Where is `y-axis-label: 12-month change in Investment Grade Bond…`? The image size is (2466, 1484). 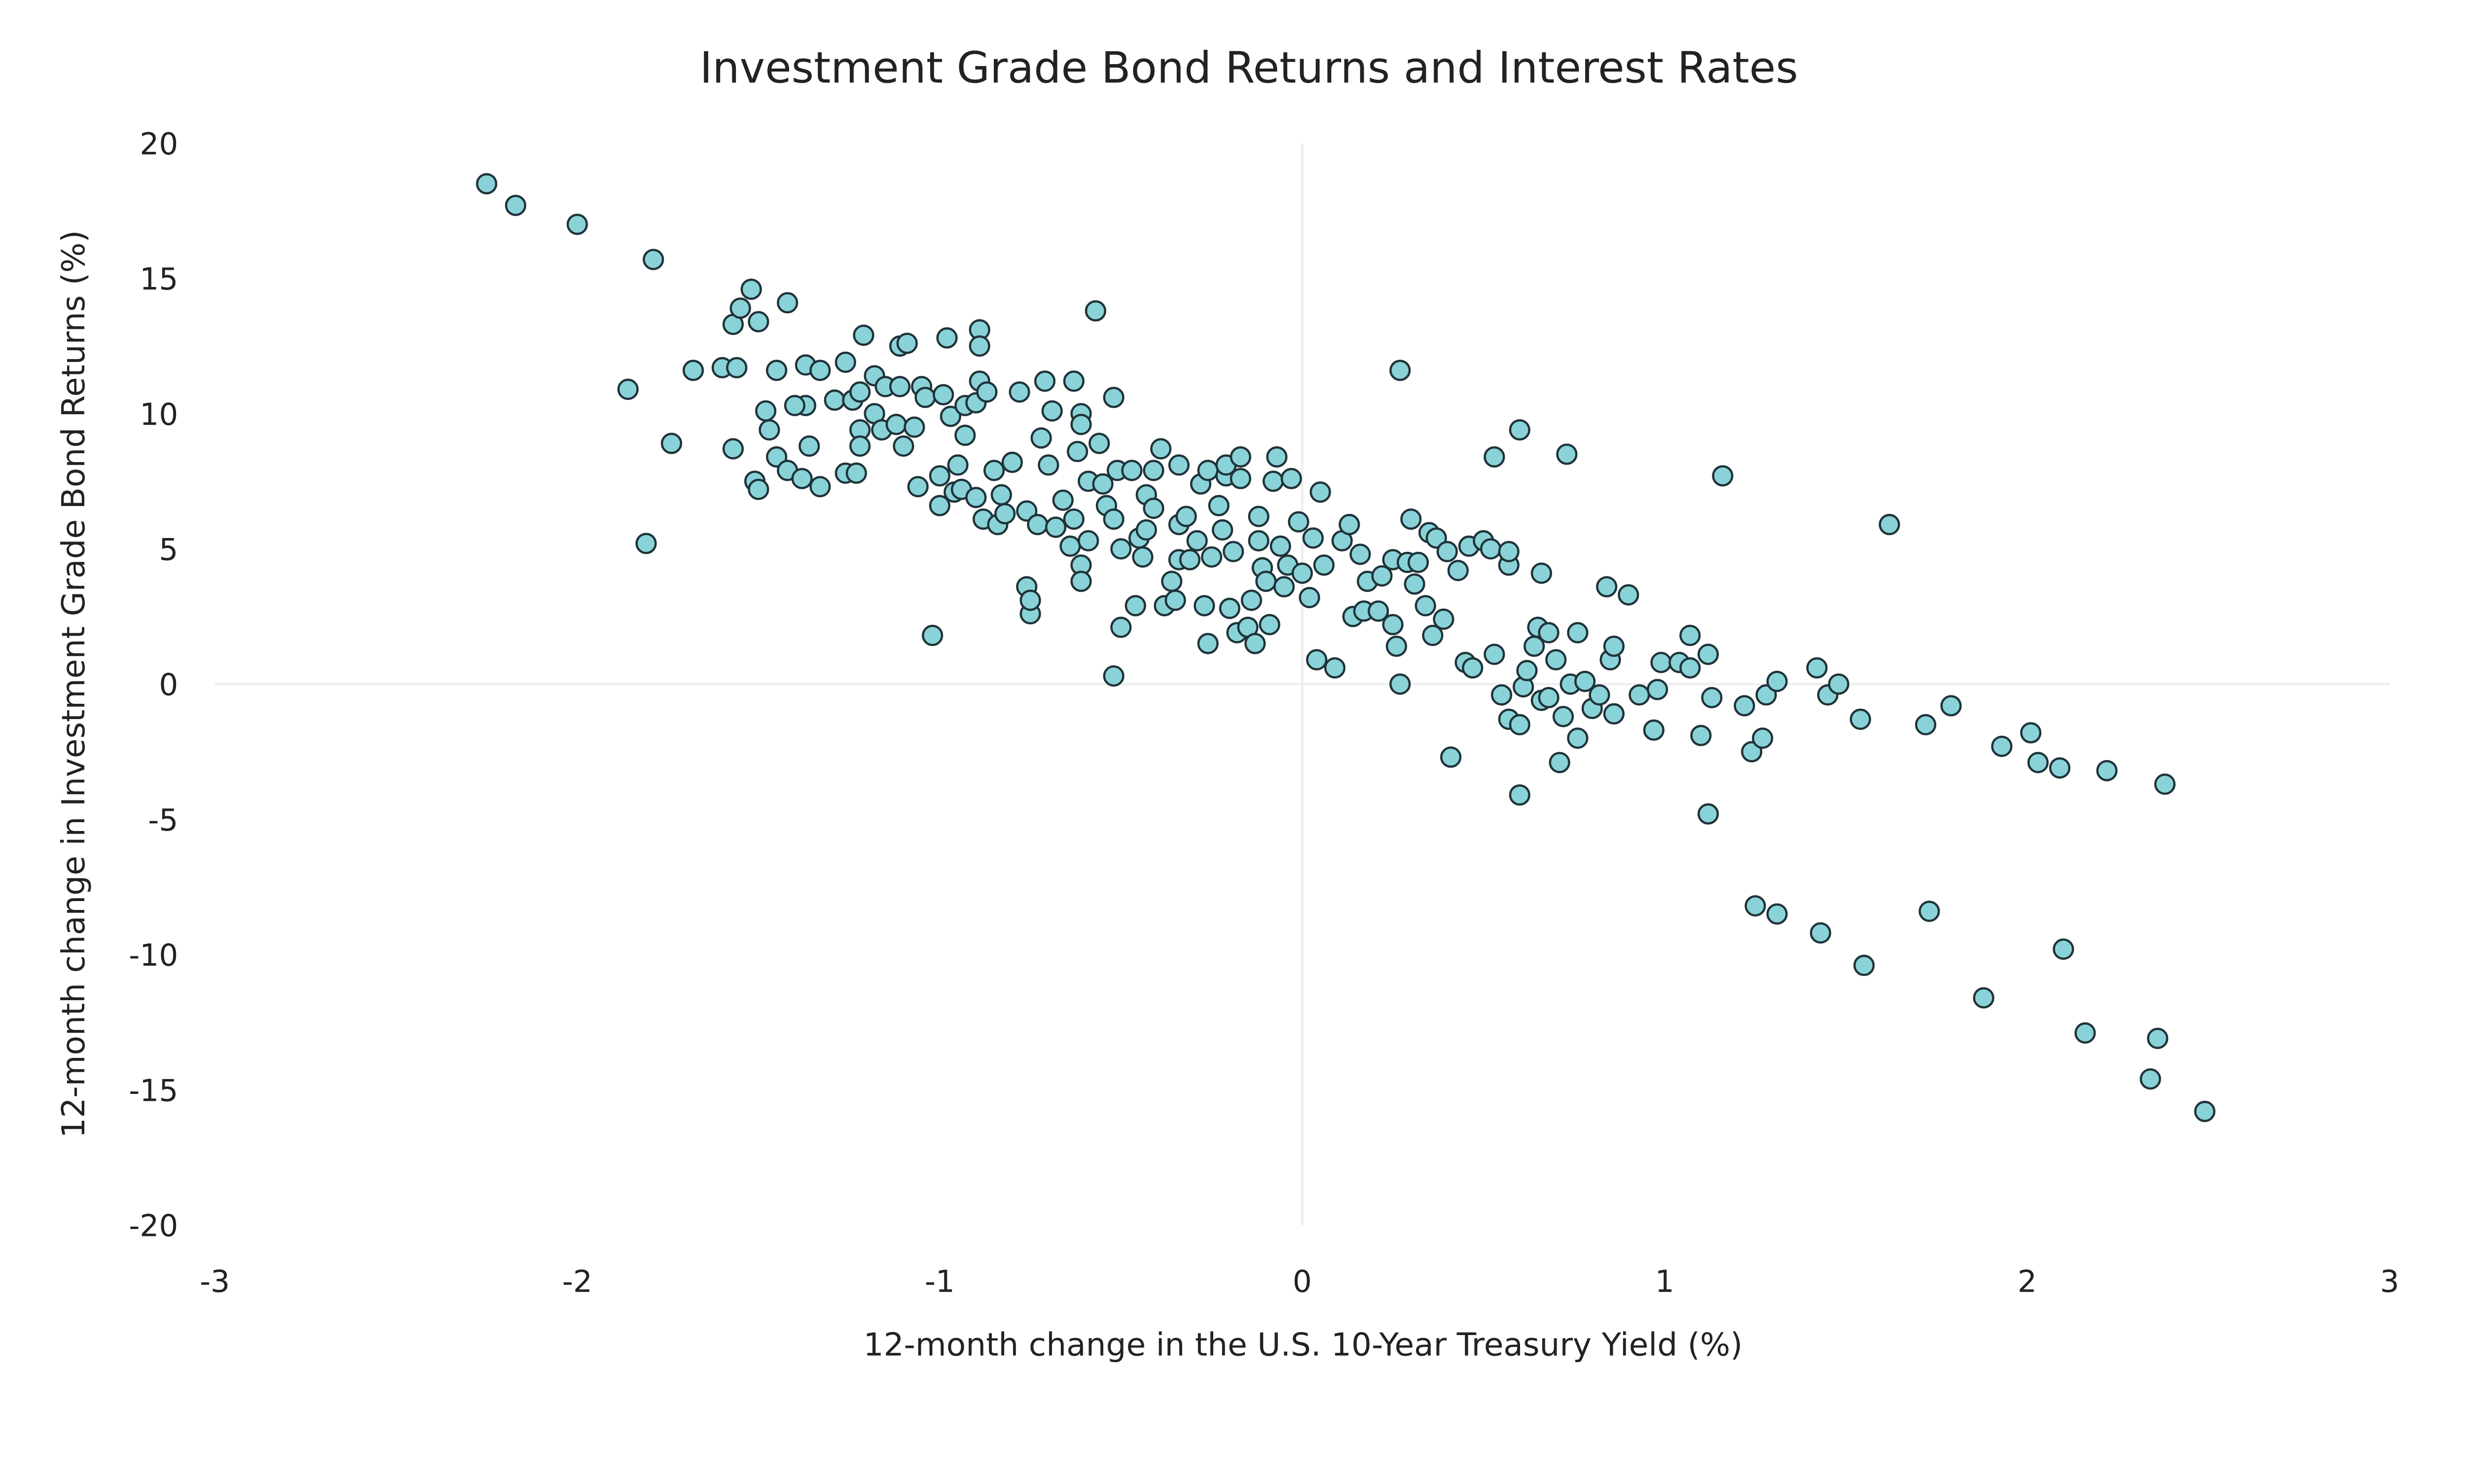
y-axis-label: 12-month change in Investment Grade Bond… is located at coordinates (73, 684).